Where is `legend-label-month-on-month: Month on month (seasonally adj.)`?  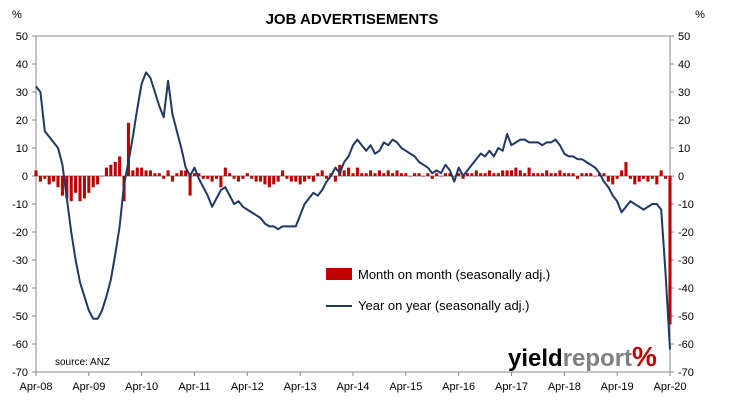 legend-label-month-on-month: Month on month (seasonally adj.) is located at coordinates (454, 274).